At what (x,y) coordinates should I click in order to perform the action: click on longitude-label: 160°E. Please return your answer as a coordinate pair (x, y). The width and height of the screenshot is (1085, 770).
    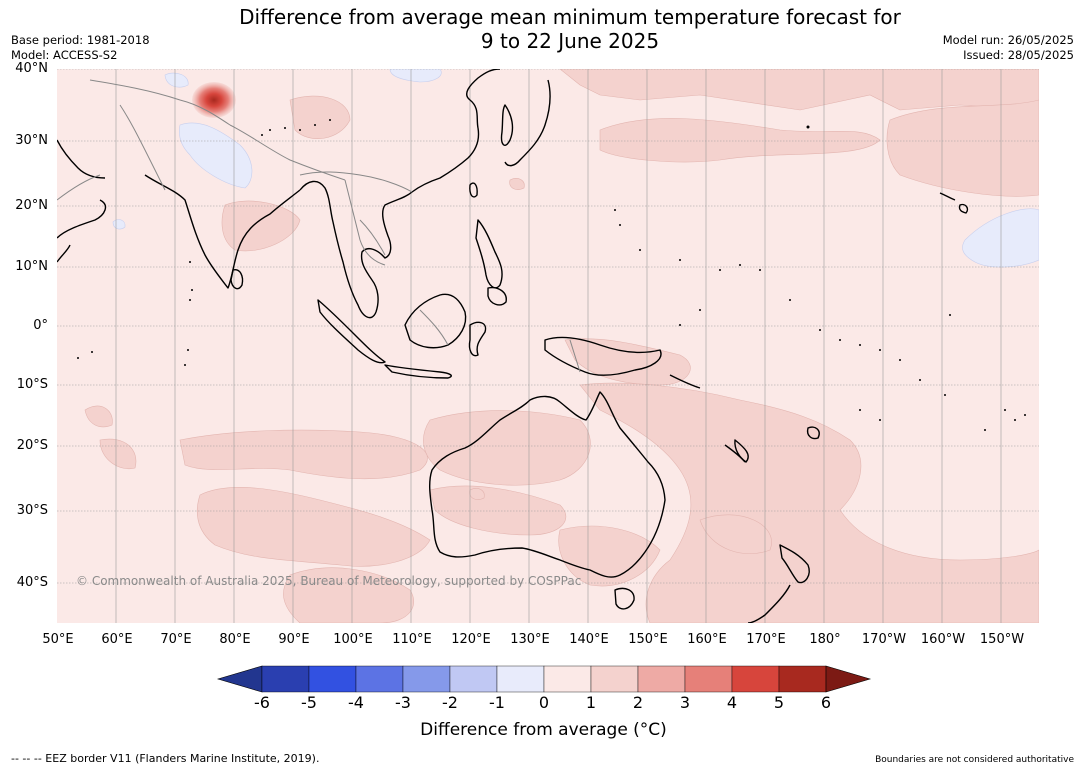
    Looking at the image, I should click on (707, 639).